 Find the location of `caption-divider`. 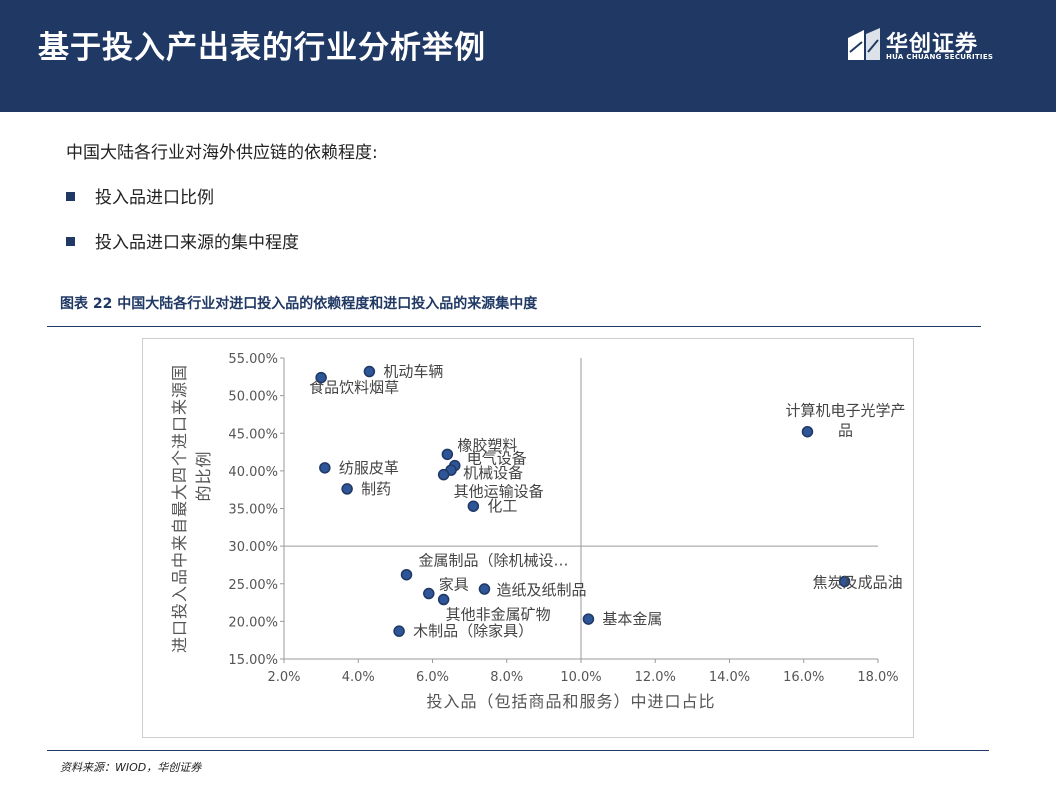

caption-divider is located at coordinates (514, 326).